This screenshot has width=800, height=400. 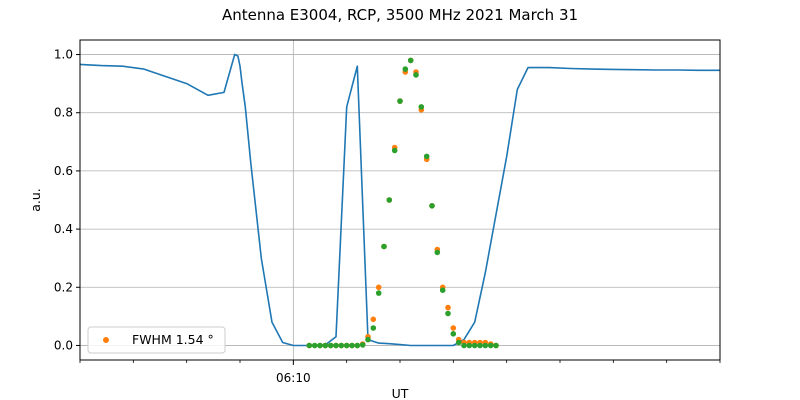 What do you see at coordinates (63, 171) in the screenshot?
I see `y-tick-label: 0.6` at bounding box center [63, 171].